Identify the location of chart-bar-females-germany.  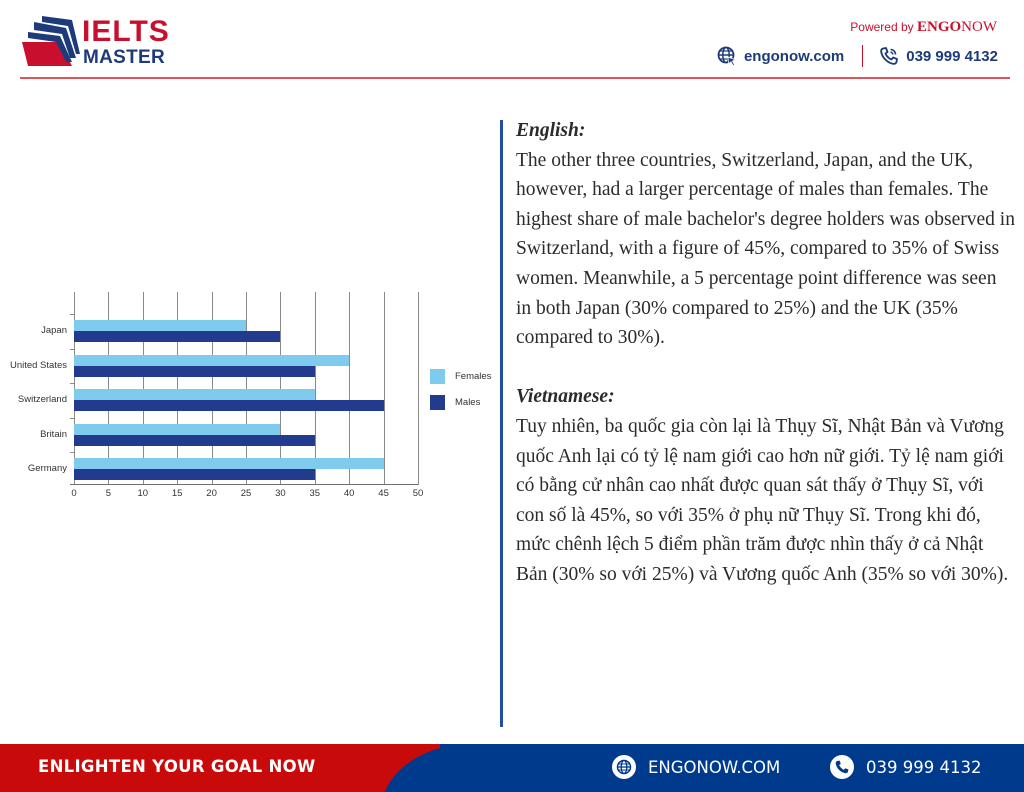
(229, 463).